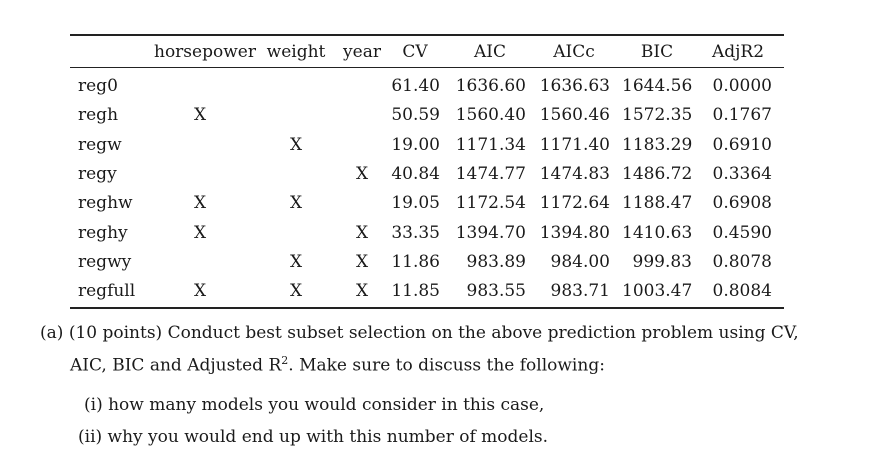  What do you see at coordinates (490, 173) in the screenshot?
I see `aic-value: 1474.77` at bounding box center [490, 173].